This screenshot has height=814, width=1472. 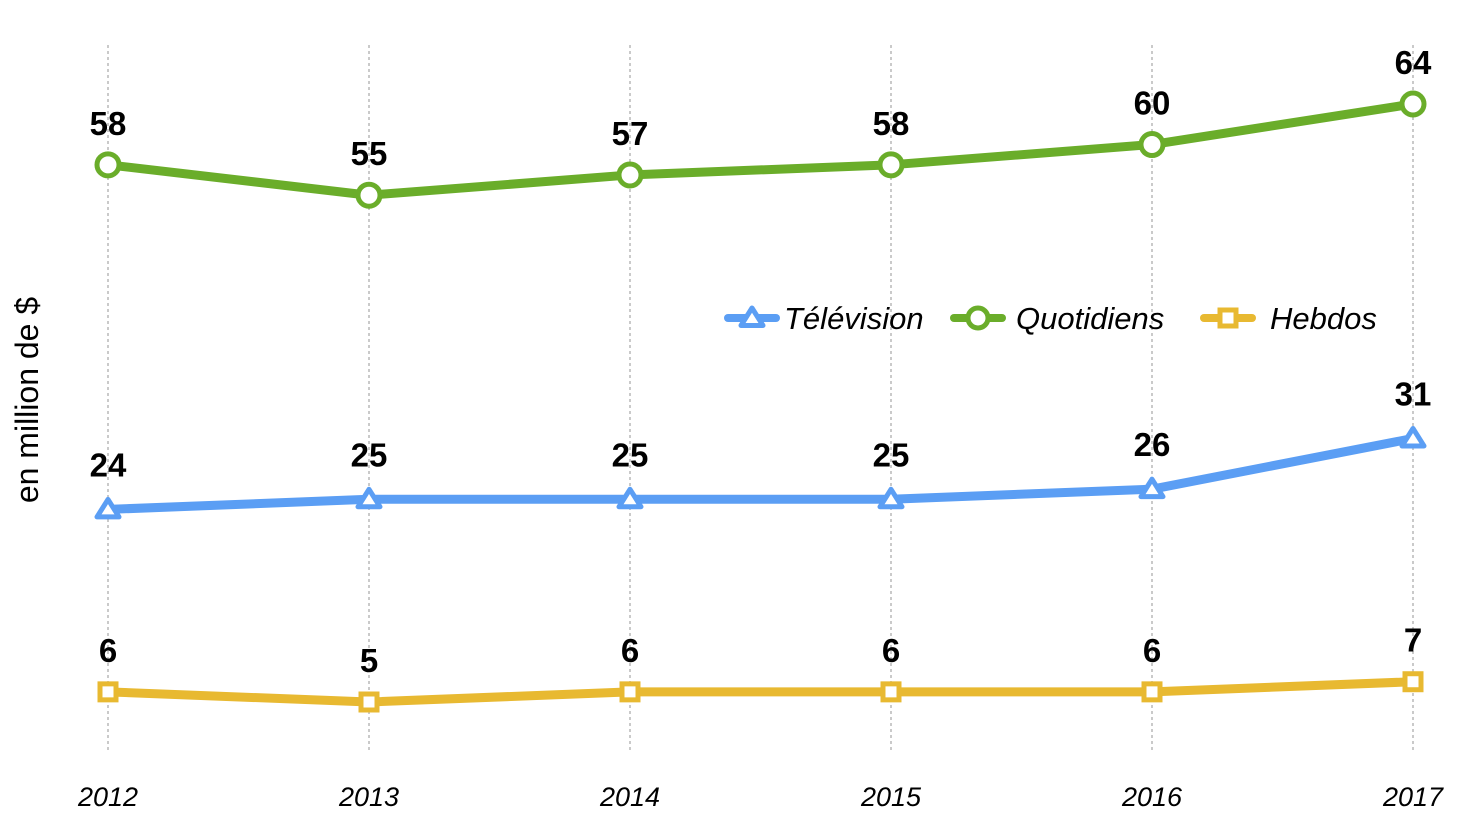 I want to click on data-label: 24, so click(x=108, y=464).